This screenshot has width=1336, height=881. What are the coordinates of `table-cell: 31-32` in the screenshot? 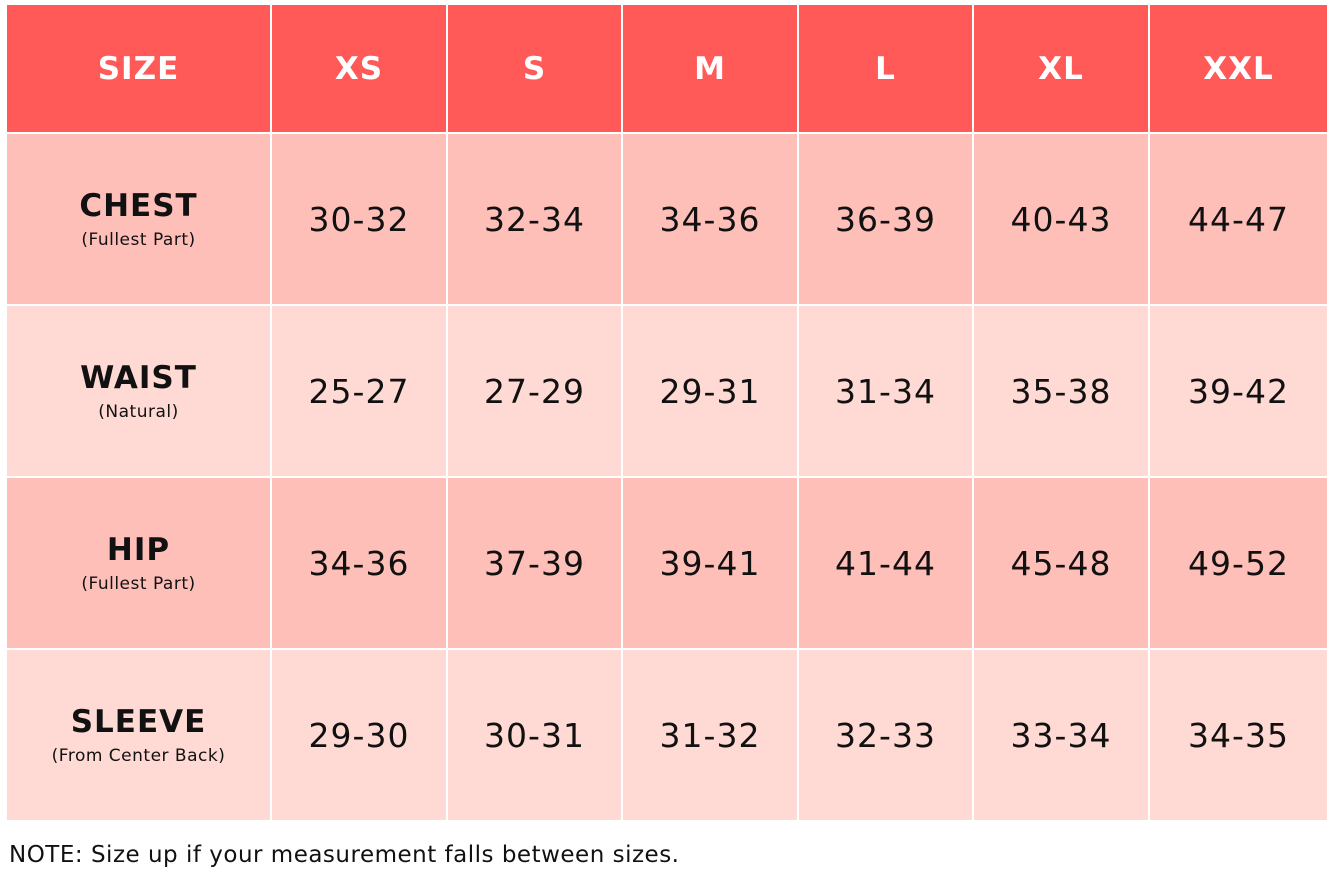 It's located at (710, 735).